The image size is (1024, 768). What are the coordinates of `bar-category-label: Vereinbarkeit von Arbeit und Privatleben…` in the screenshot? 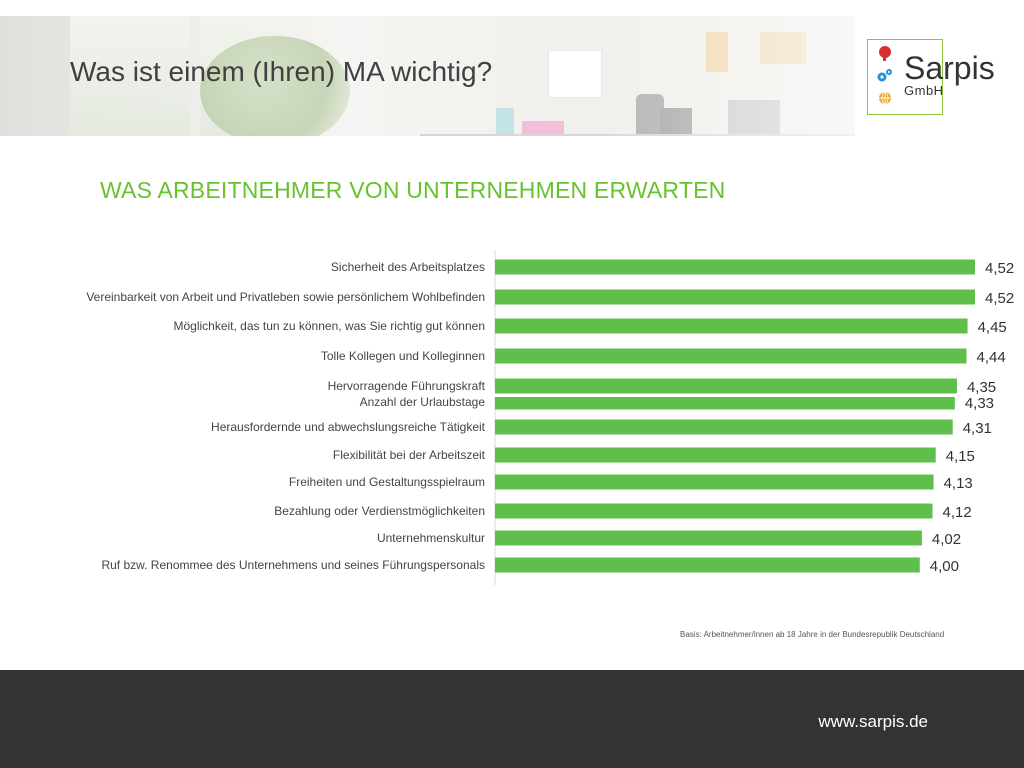 It's located at (285, 297).